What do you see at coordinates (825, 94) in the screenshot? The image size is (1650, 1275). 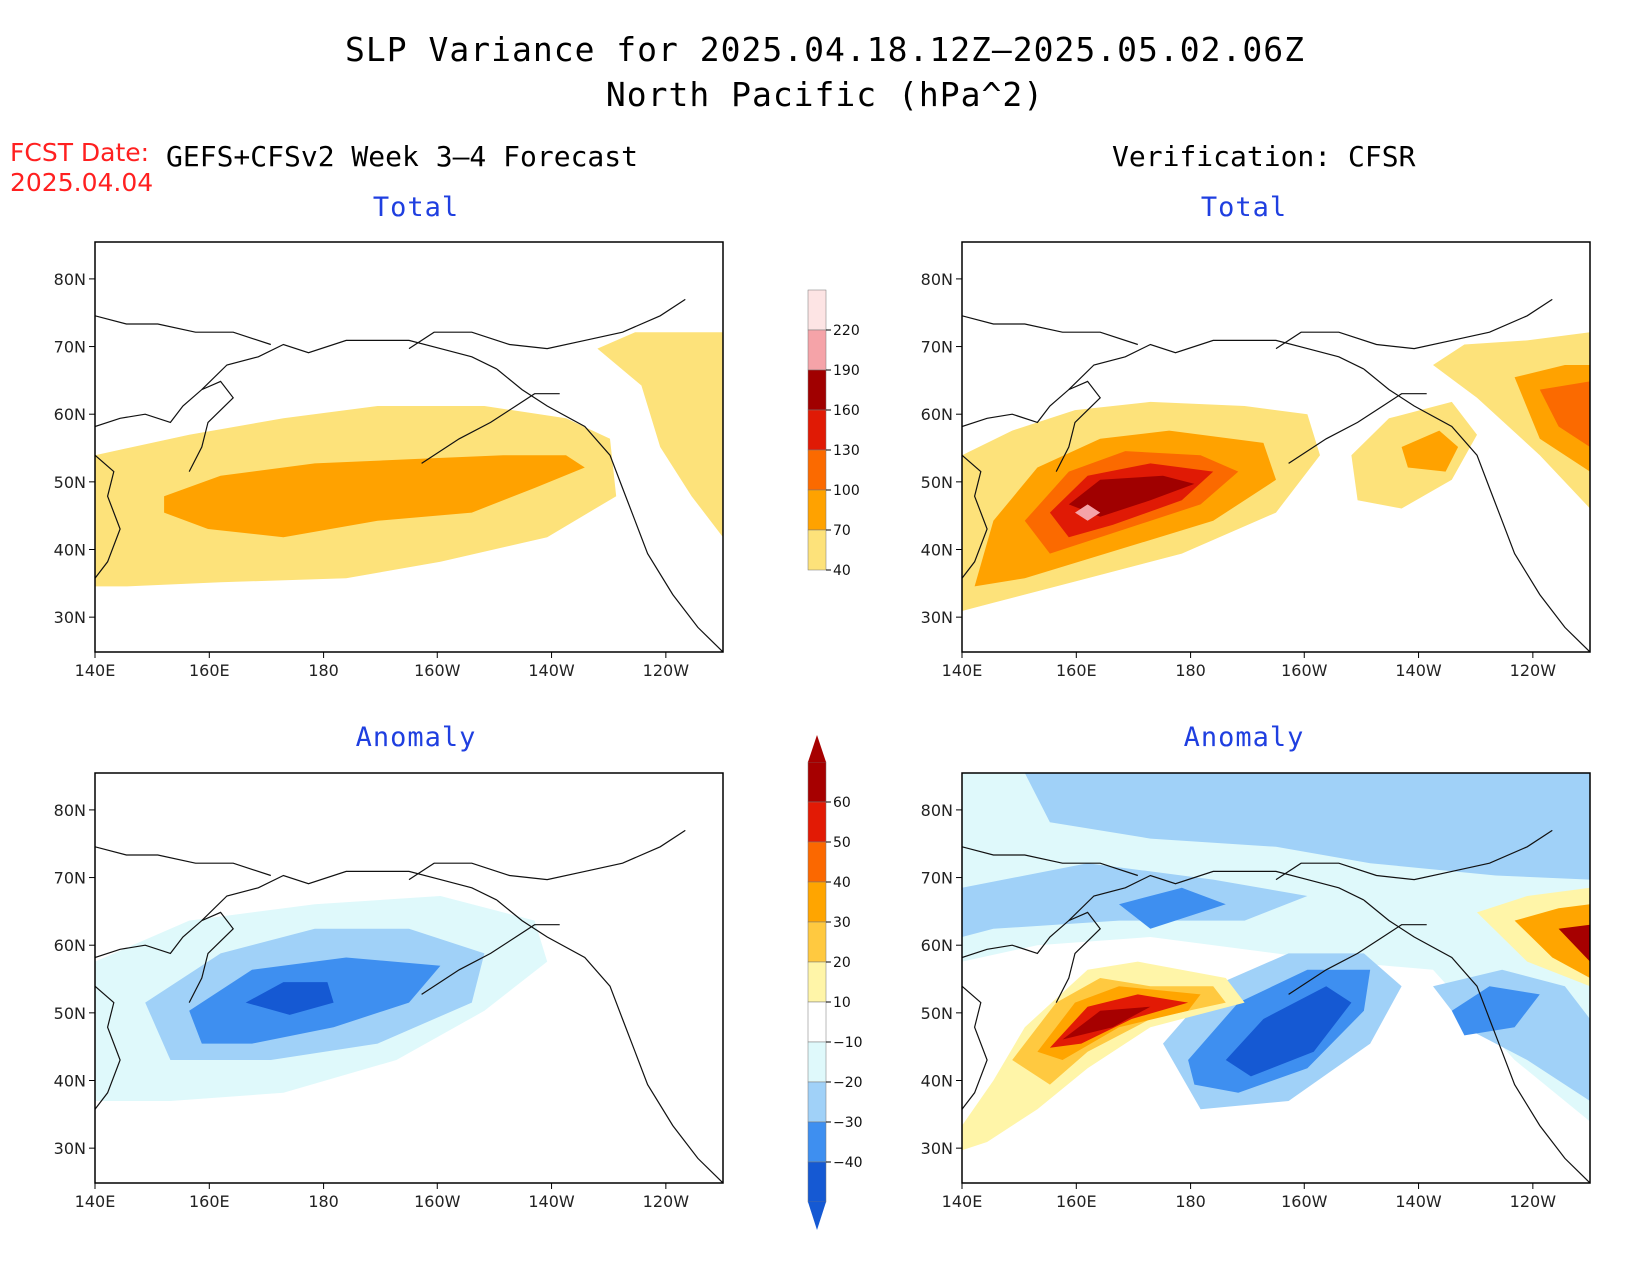 I see `figure-subtitle: North Pacific (hPa^2)` at bounding box center [825, 94].